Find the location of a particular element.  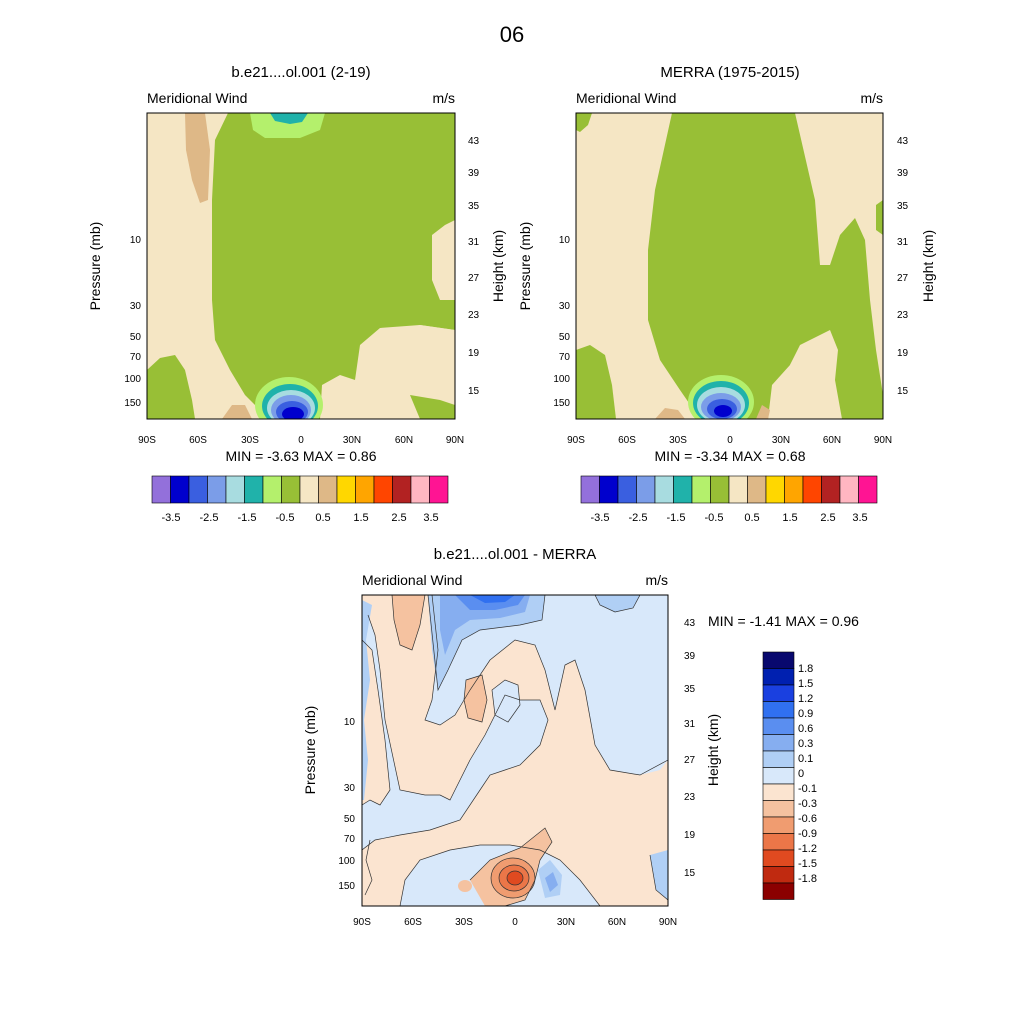

panel-merra-ylabel: Pressure (mb) is located at coordinates (525, 266).